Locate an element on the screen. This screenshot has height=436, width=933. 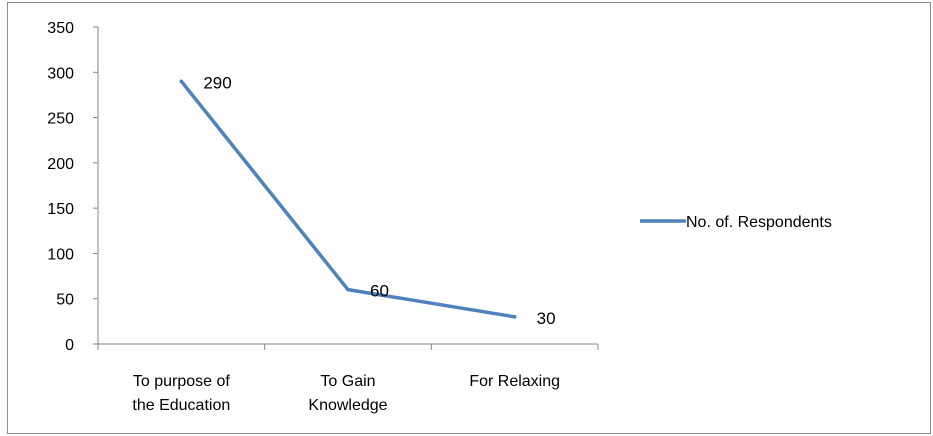
x-category-label: To Gain Knowledge is located at coordinates (347, 393).